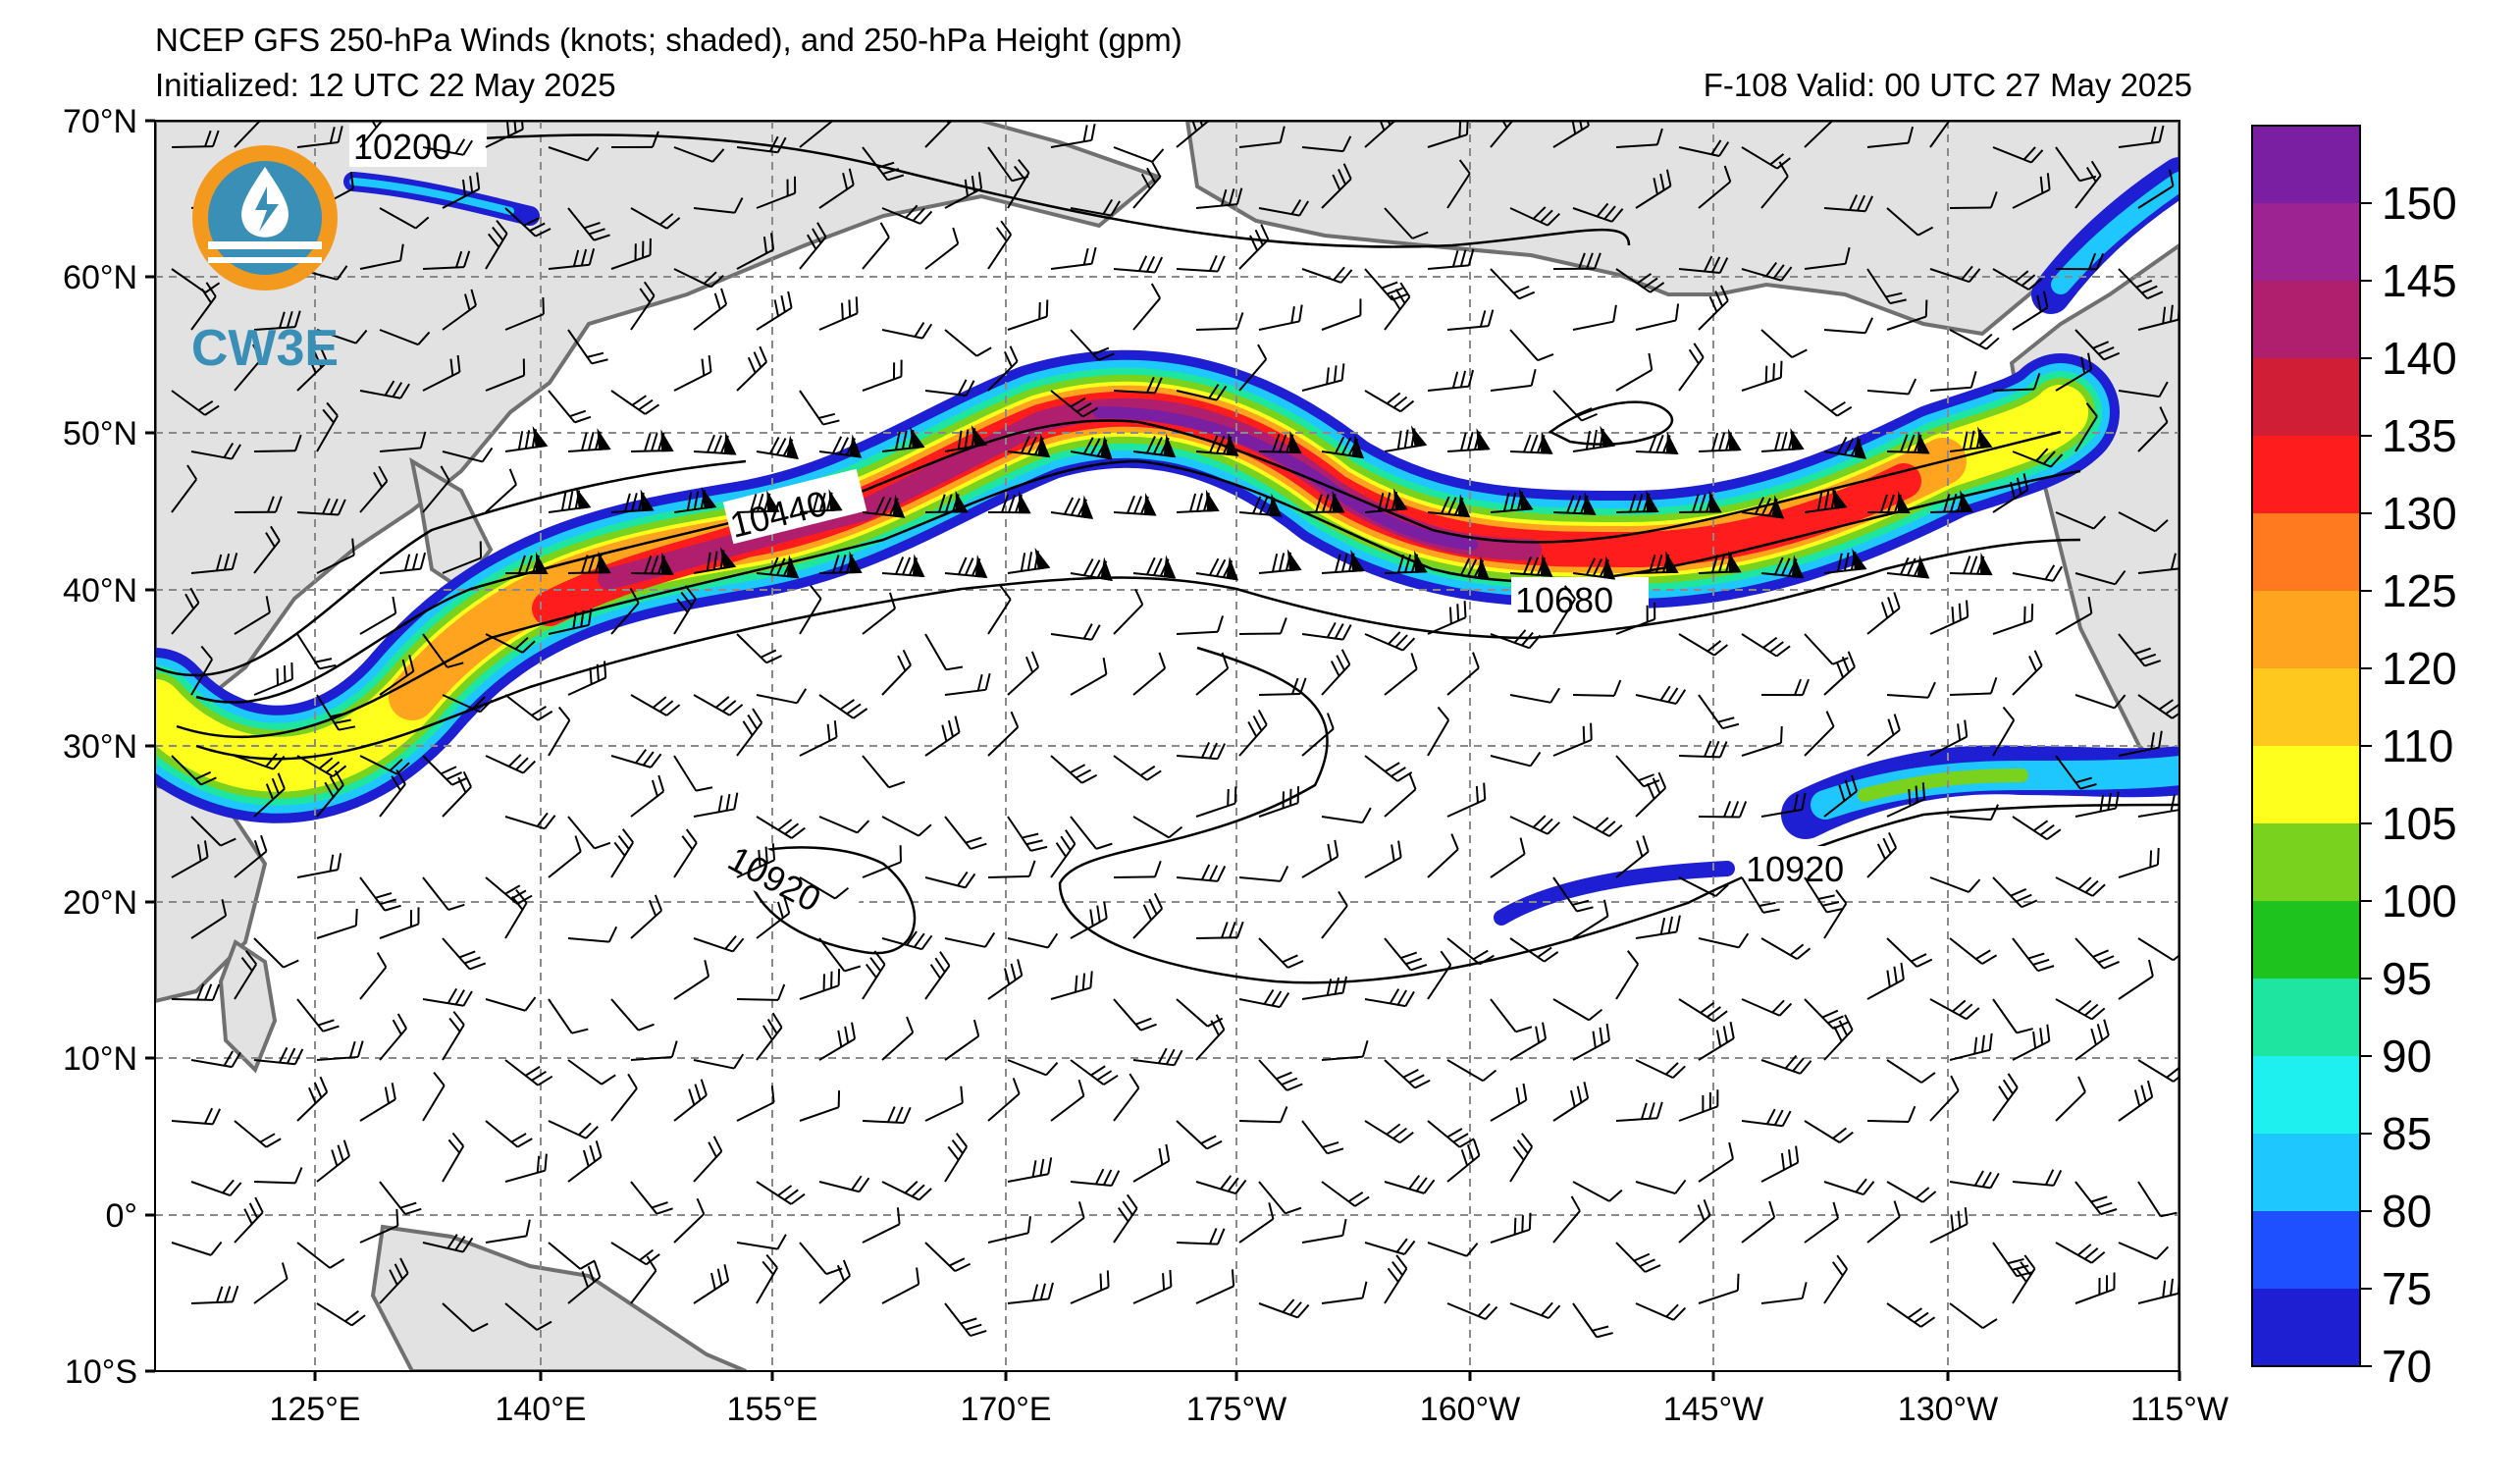  Describe the element at coordinates (2407, 1057) in the screenshot. I see `colorbar-label: 90` at that location.